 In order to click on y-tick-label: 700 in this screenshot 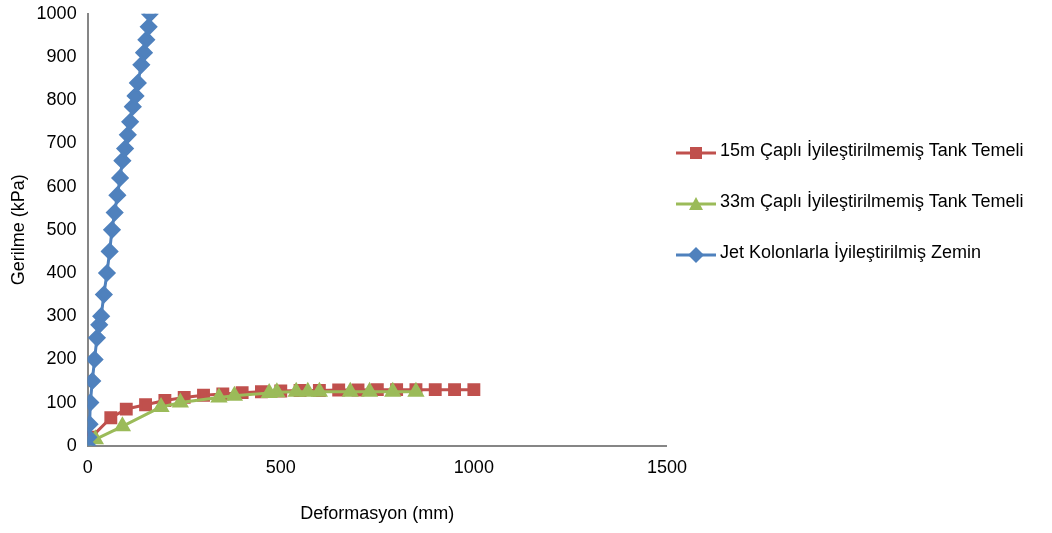, I will do `click(61, 142)`.